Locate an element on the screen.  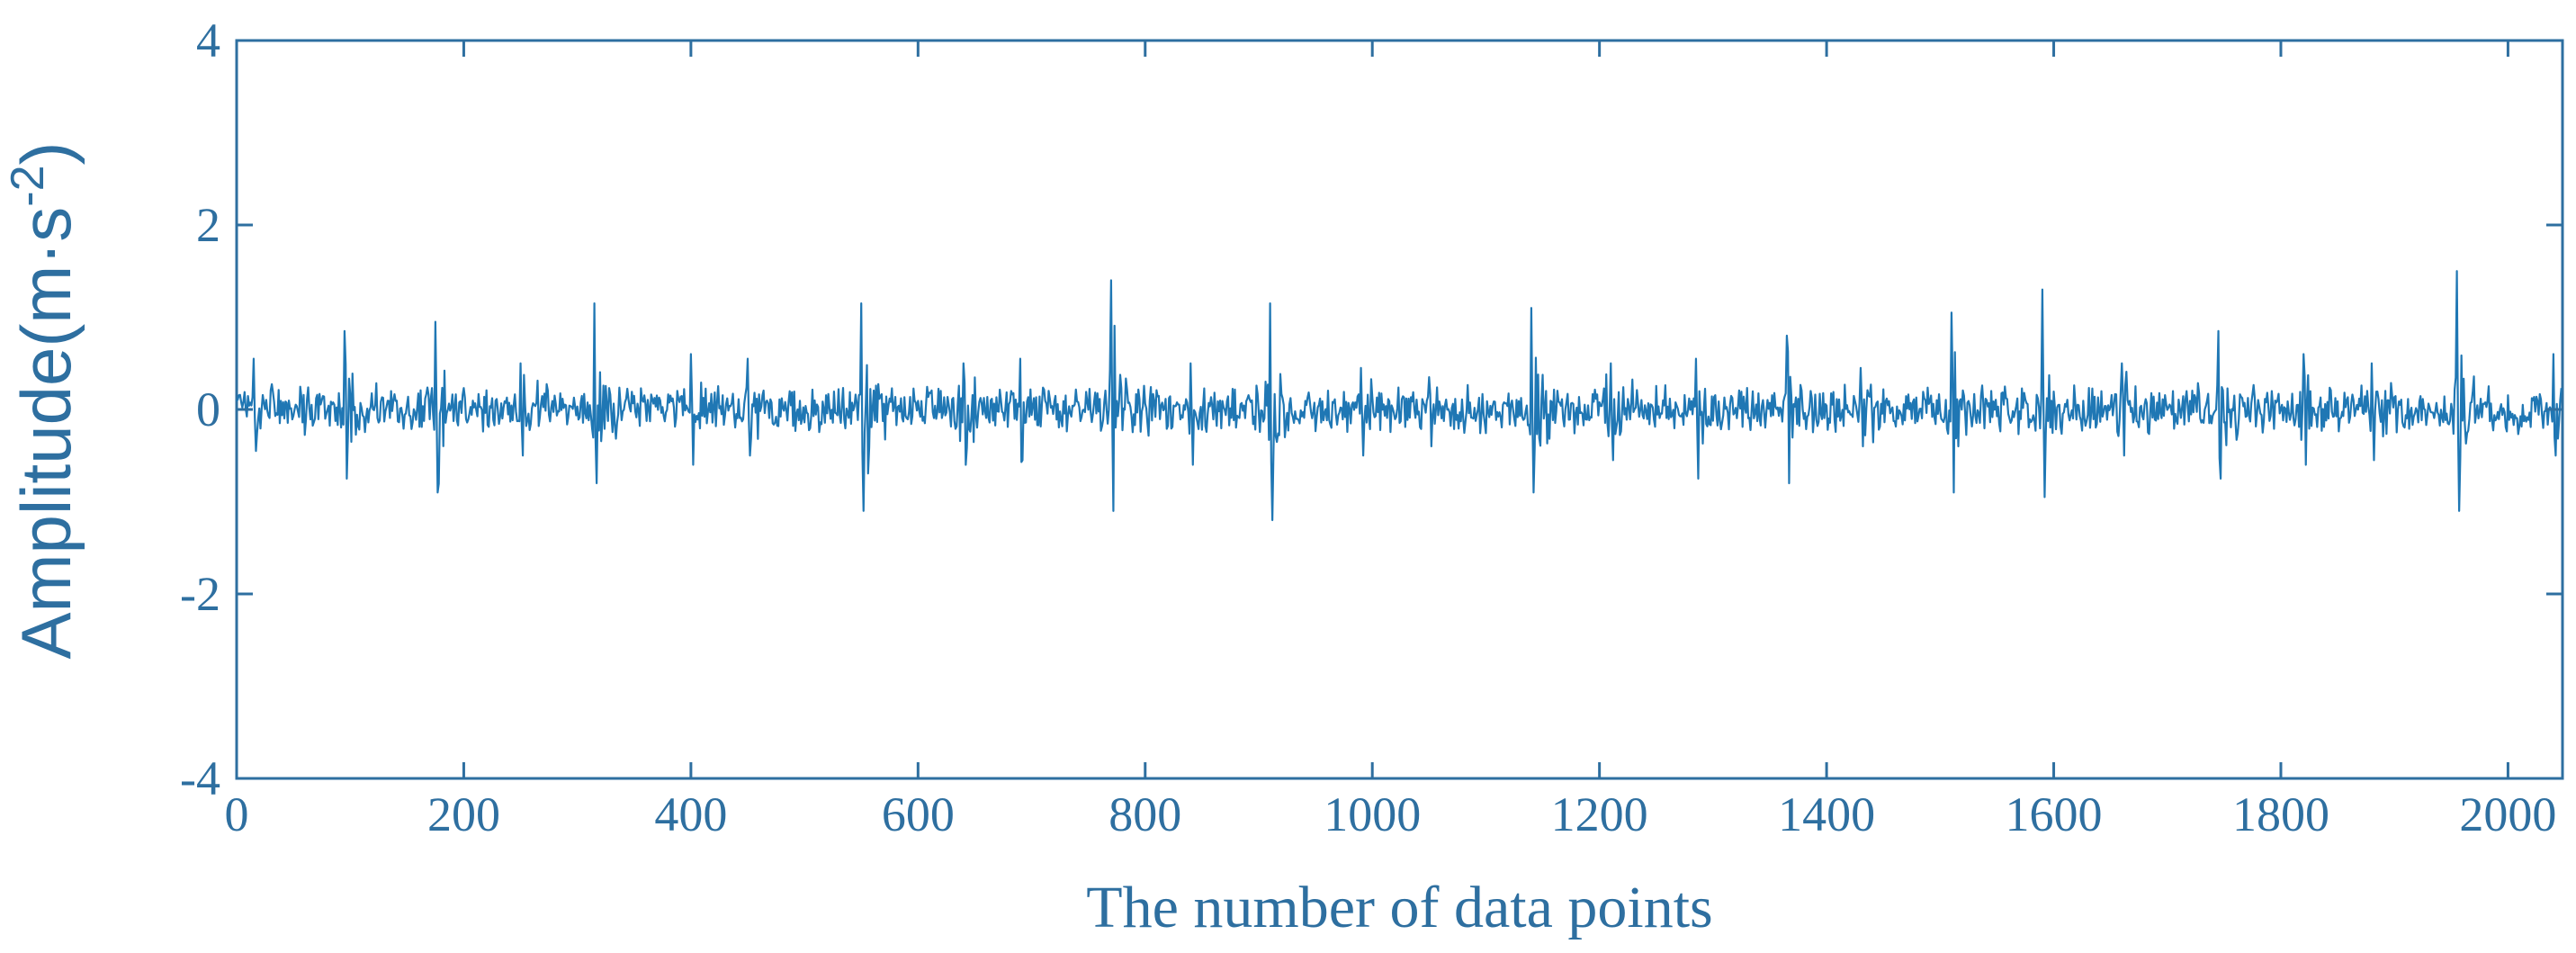
x-tick-labels: 0 200 400 600 800 1000 1200 1400 1600 1800 2000 is located at coordinates (1391, 814).